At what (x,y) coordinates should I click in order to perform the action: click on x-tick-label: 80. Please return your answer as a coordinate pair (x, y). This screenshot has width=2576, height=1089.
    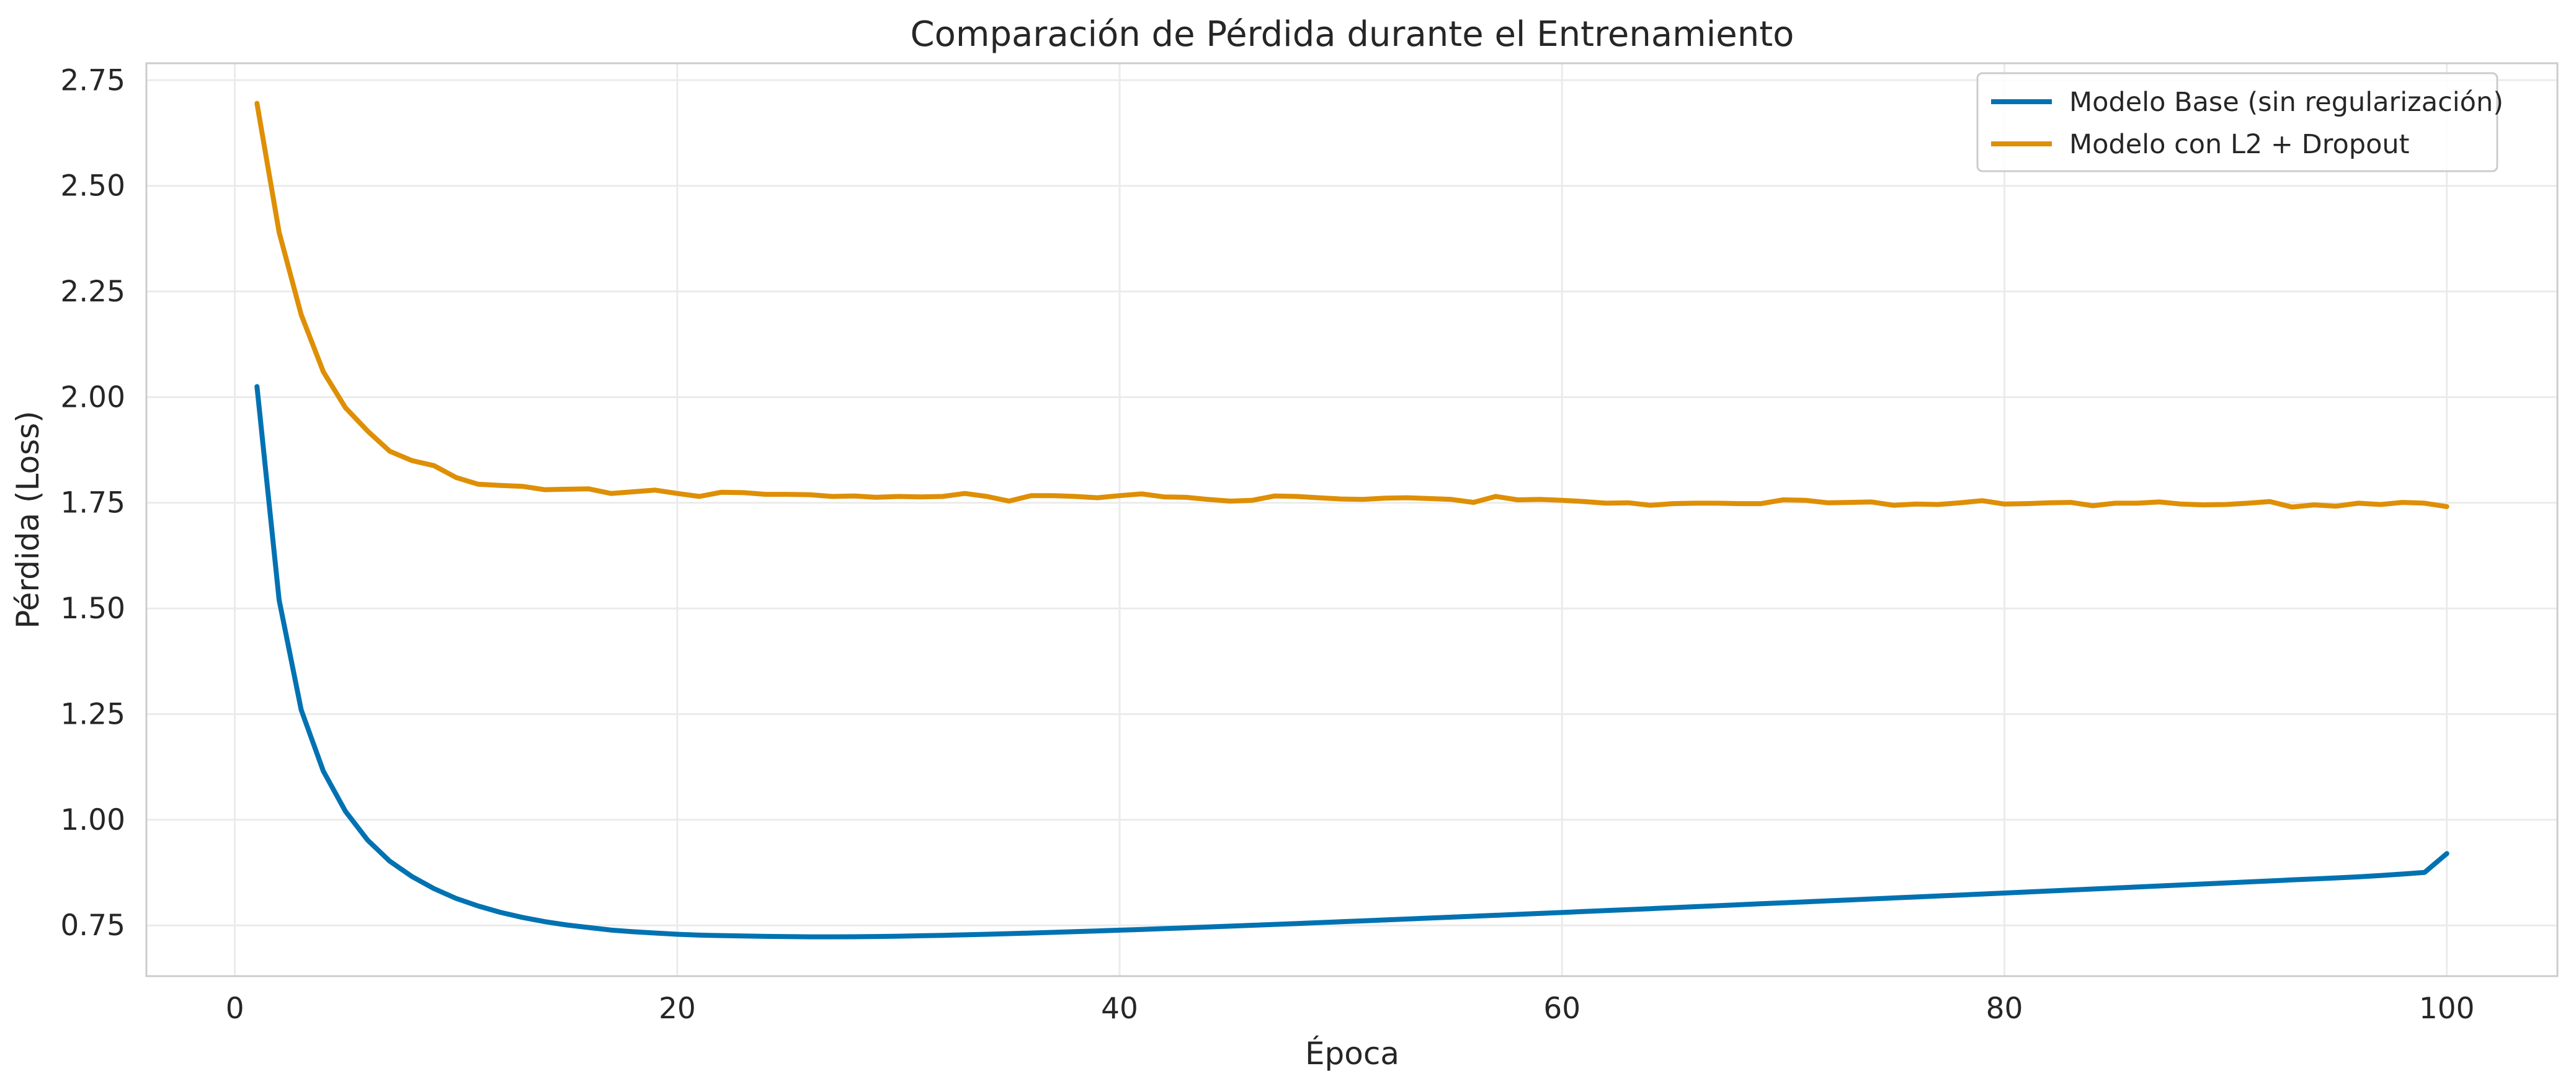
    Looking at the image, I should click on (2005, 1009).